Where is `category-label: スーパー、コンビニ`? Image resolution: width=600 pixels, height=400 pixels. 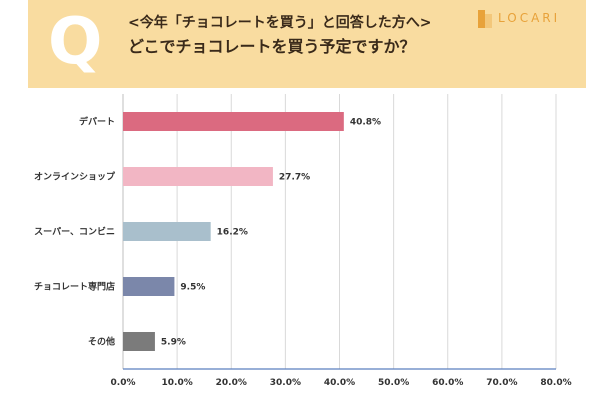 category-label: スーパー、コンビニ is located at coordinates (74, 232).